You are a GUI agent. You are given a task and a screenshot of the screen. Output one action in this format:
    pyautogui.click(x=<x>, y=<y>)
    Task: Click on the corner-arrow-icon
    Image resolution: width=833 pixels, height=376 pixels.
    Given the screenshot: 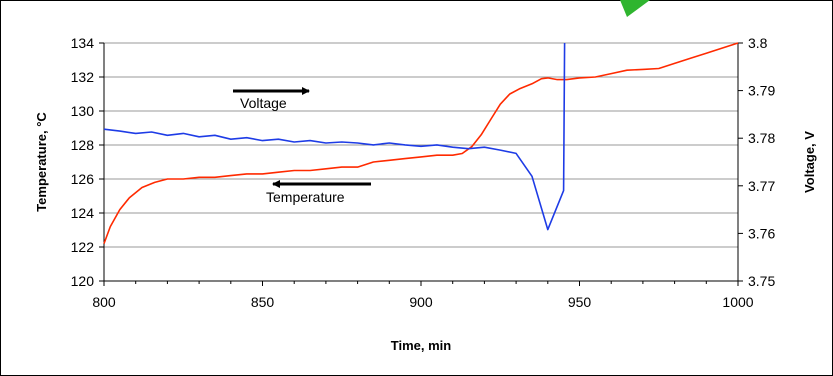 What is the action you would take?
    pyautogui.click(x=635, y=8)
    